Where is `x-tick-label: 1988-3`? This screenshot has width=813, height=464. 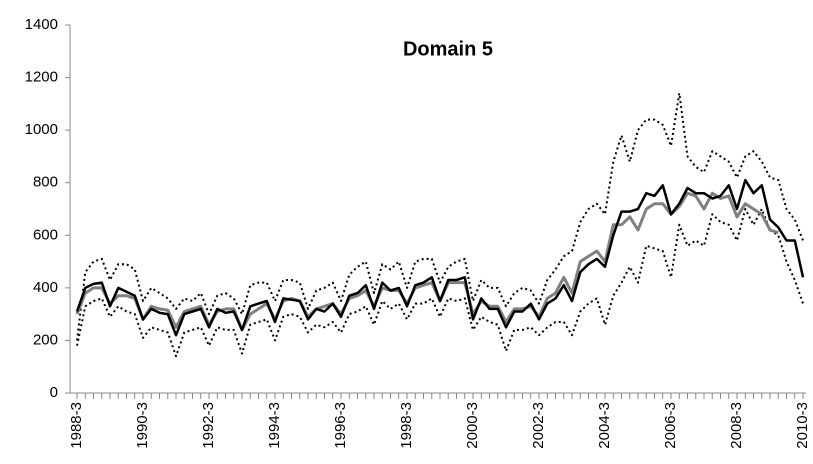
x-tick-label: 1988-3 is located at coordinates (76, 425).